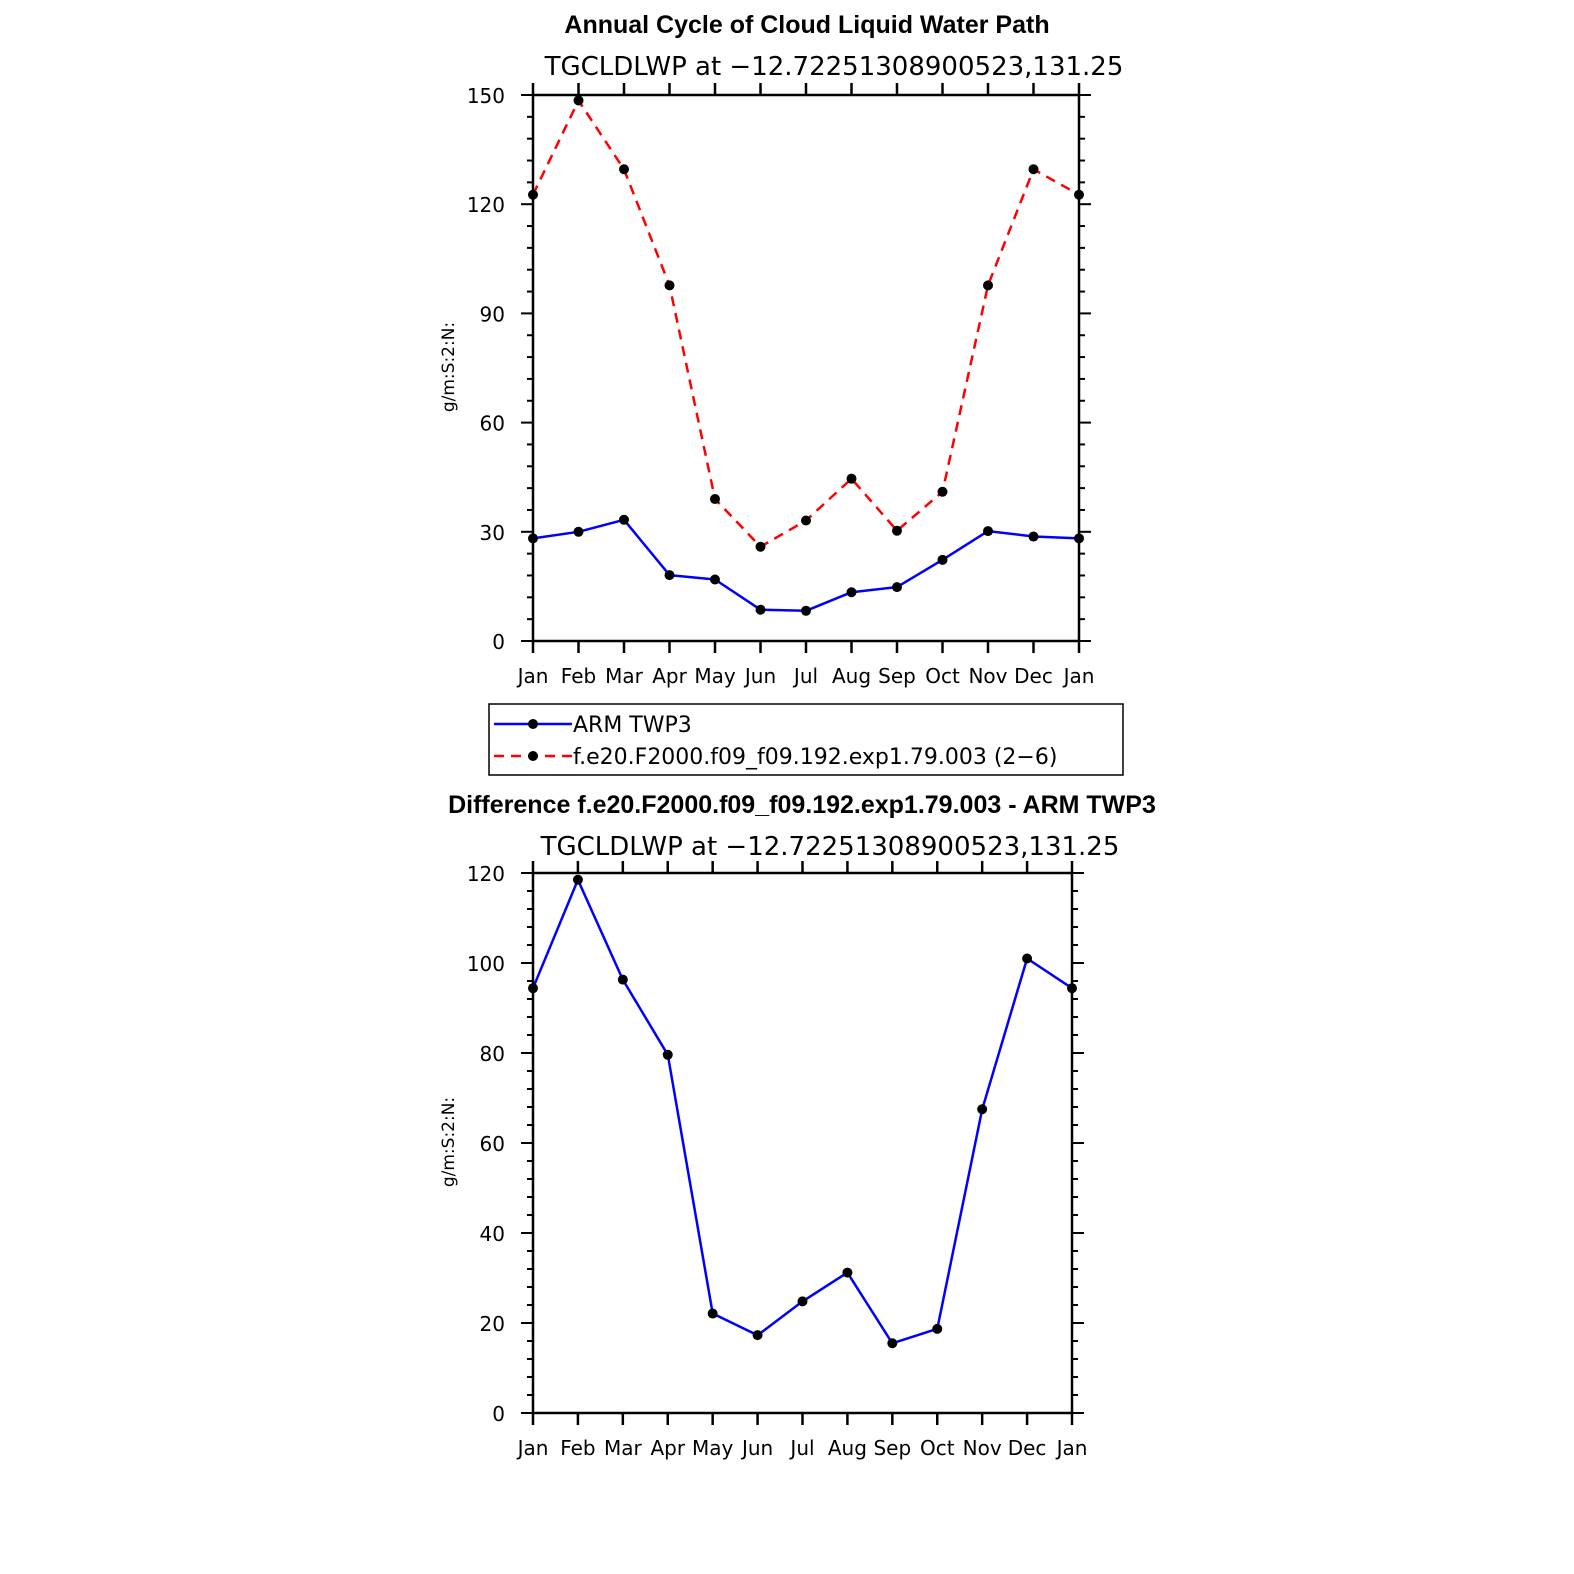  Describe the element at coordinates (830, 847) in the screenshot. I see `bottom-chart-subtitle: TGCLDLWP at −12.72251308900523,131.25` at that location.